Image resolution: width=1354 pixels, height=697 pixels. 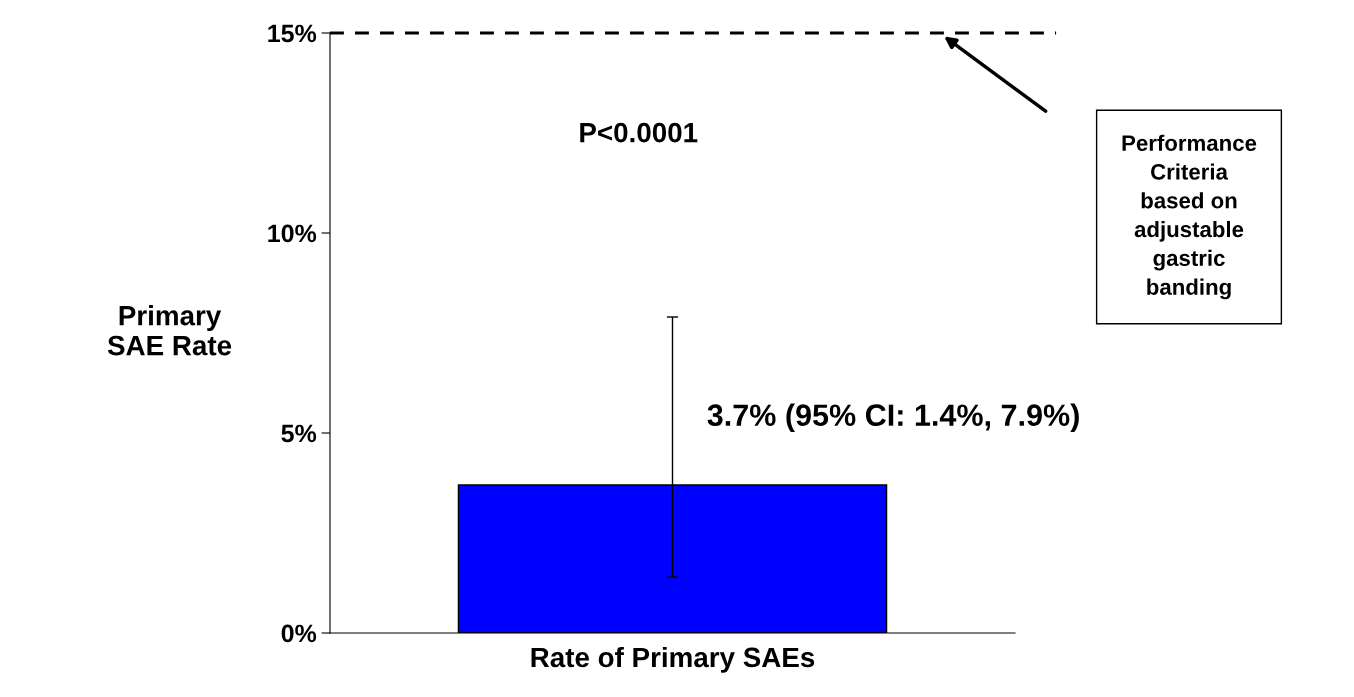 What do you see at coordinates (292, 33) in the screenshot?
I see `y-tick-label: 15%` at bounding box center [292, 33].